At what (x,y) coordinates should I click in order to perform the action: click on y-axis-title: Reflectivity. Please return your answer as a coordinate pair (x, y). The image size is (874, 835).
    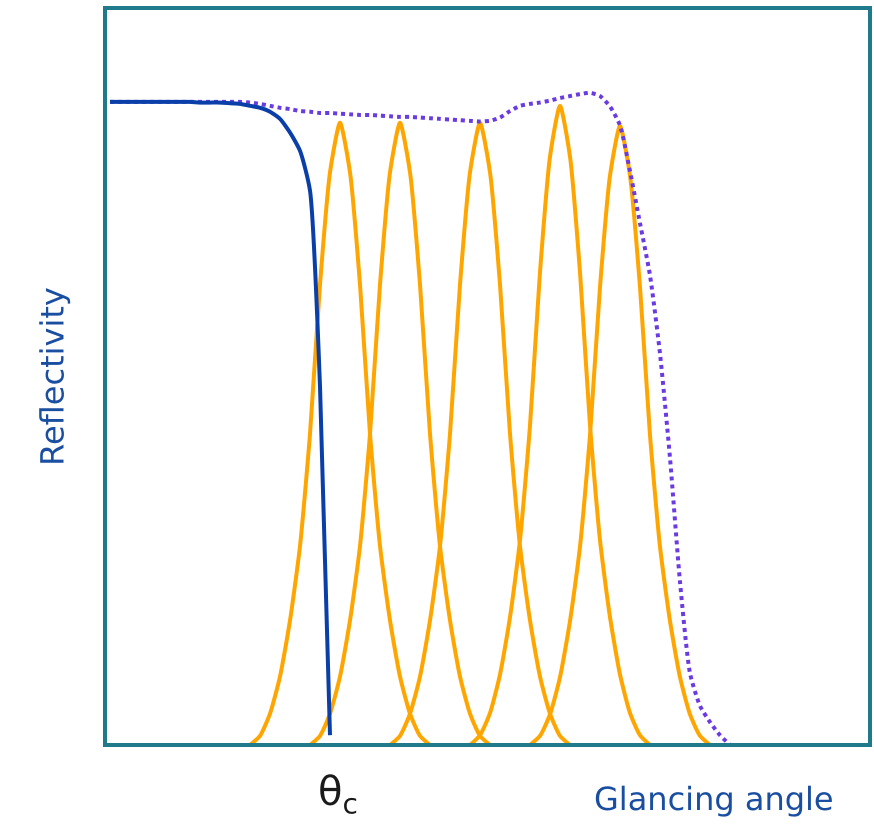
    Looking at the image, I should click on (52, 376).